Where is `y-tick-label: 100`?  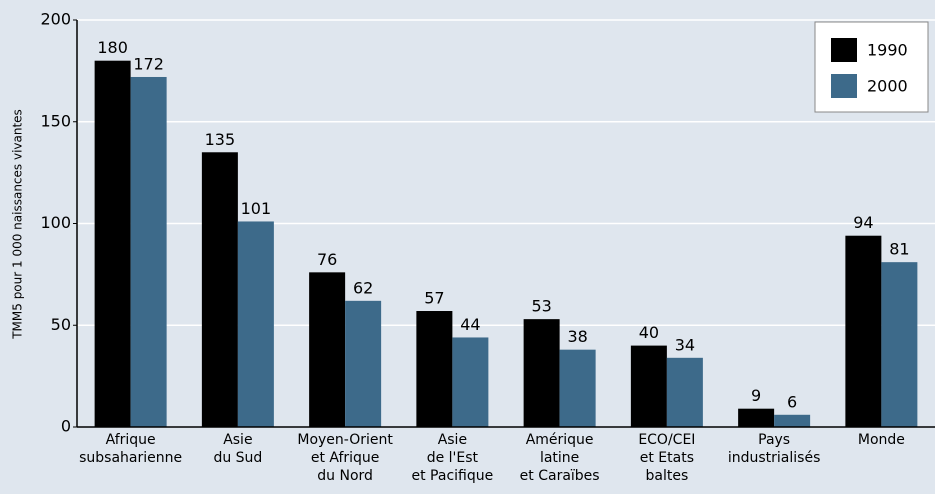 y-tick-label: 100 is located at coordinates (55, 222).